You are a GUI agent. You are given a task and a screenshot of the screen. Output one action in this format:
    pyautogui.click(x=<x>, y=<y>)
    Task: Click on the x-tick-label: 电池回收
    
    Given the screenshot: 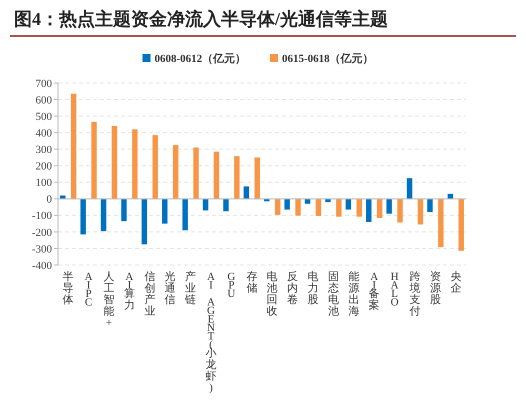 What is the action you would take?
    pyautogui.click(x=272, y=294)
    